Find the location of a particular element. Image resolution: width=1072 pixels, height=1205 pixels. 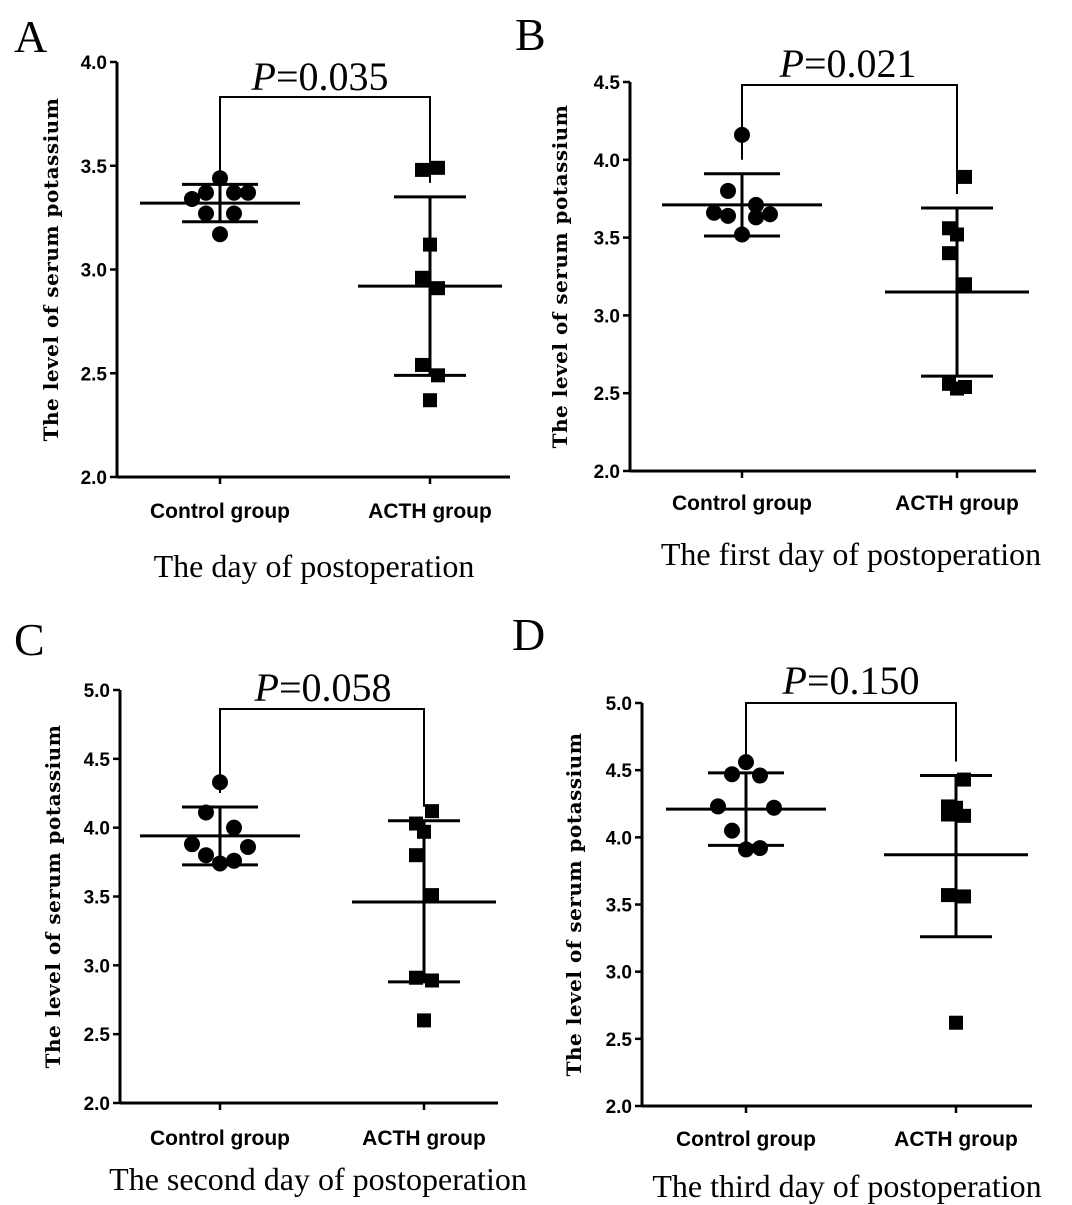

p-value-label: P=0.021 is located at coordinates (848, 63).